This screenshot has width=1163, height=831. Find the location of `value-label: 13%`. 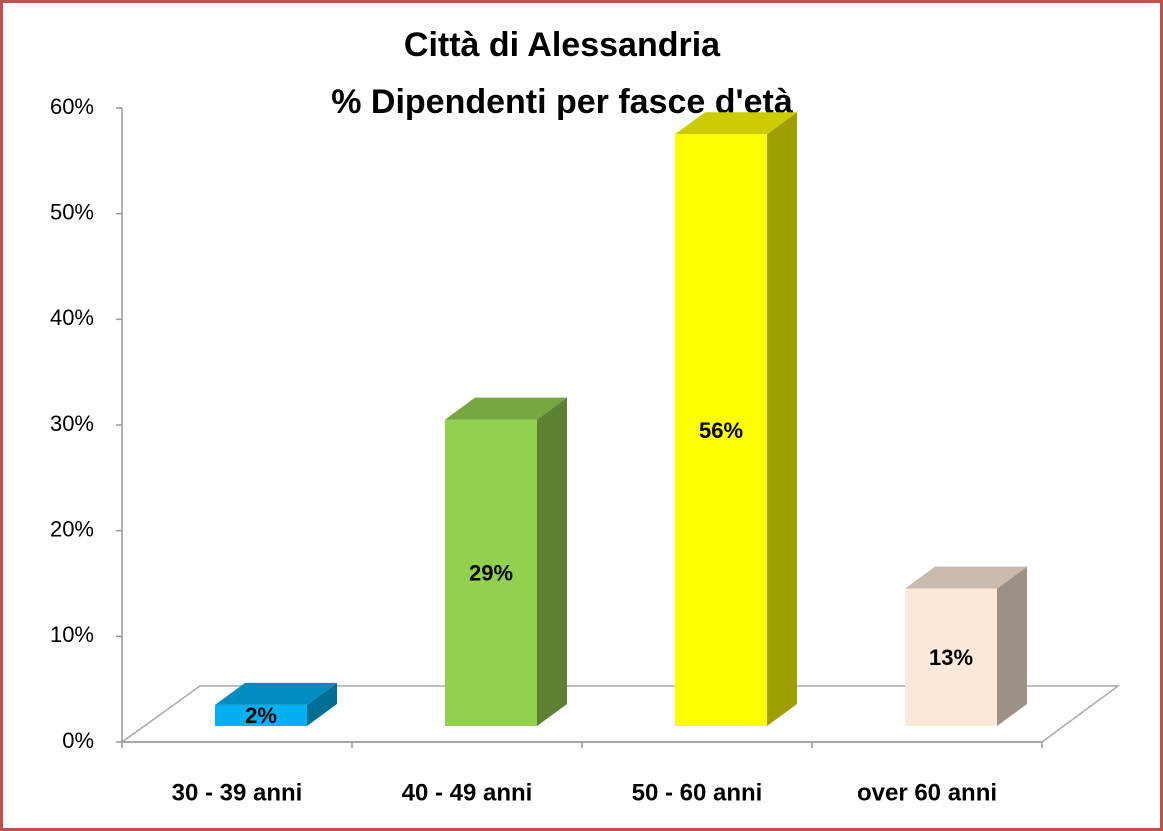

value-label: 13% is located at coordinates (951, 657).